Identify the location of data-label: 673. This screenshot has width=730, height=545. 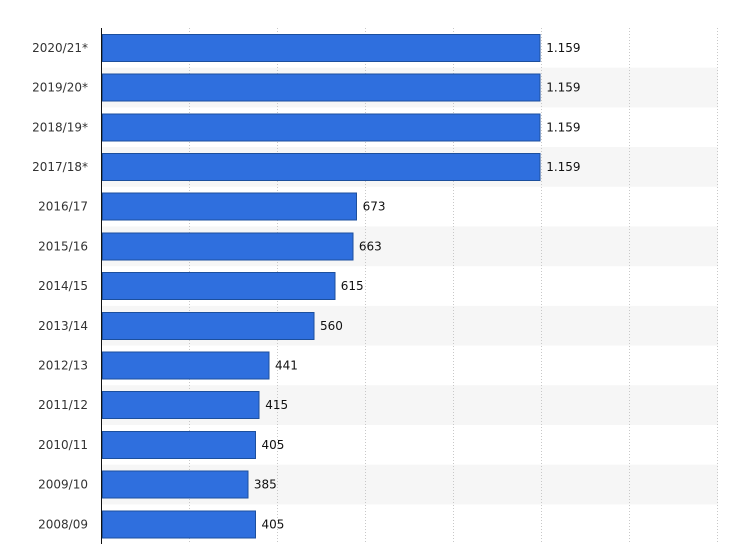
(374, 207).